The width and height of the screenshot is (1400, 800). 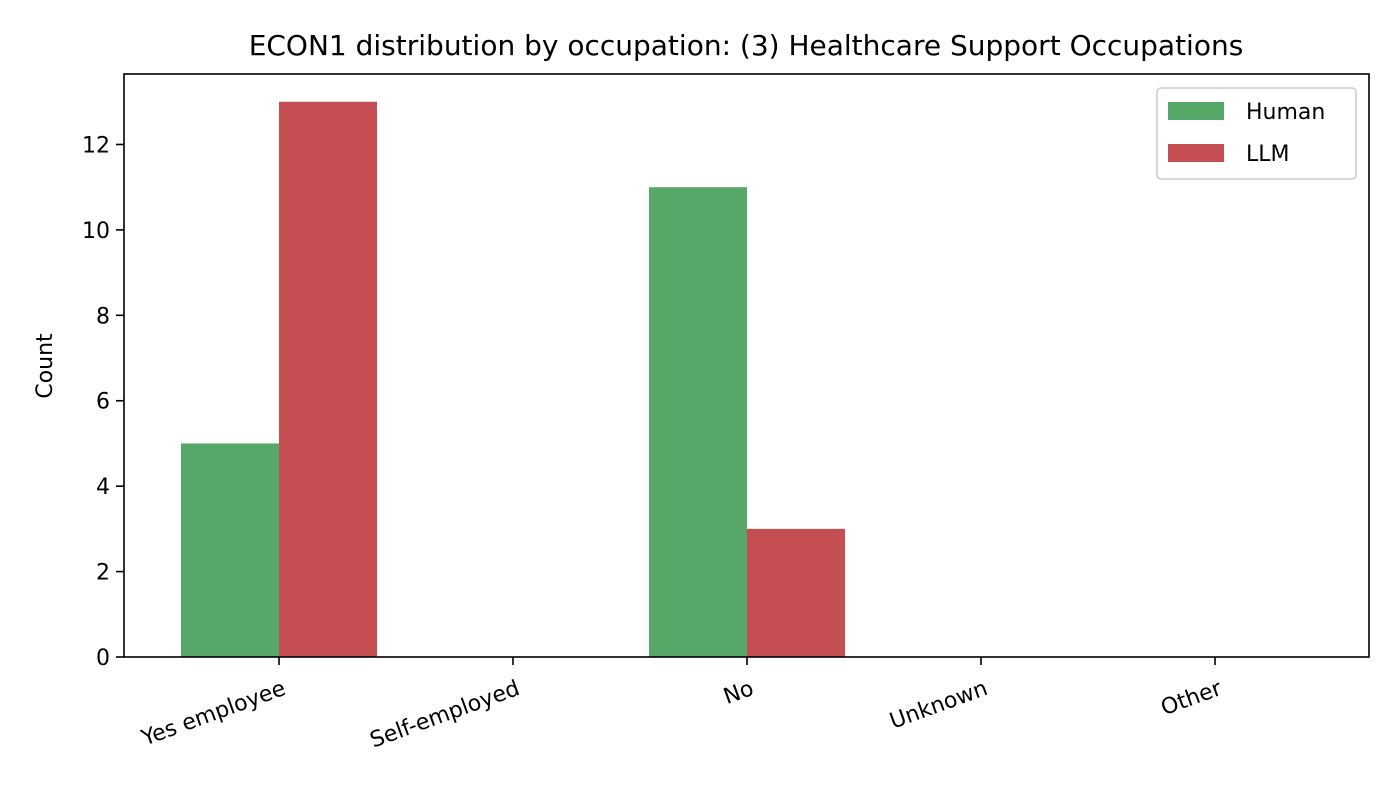 What do you see at coordinates (445, 714) in the screenshot?
I see `x-tick-label: Self-employed` at bounding box center [445, 714].